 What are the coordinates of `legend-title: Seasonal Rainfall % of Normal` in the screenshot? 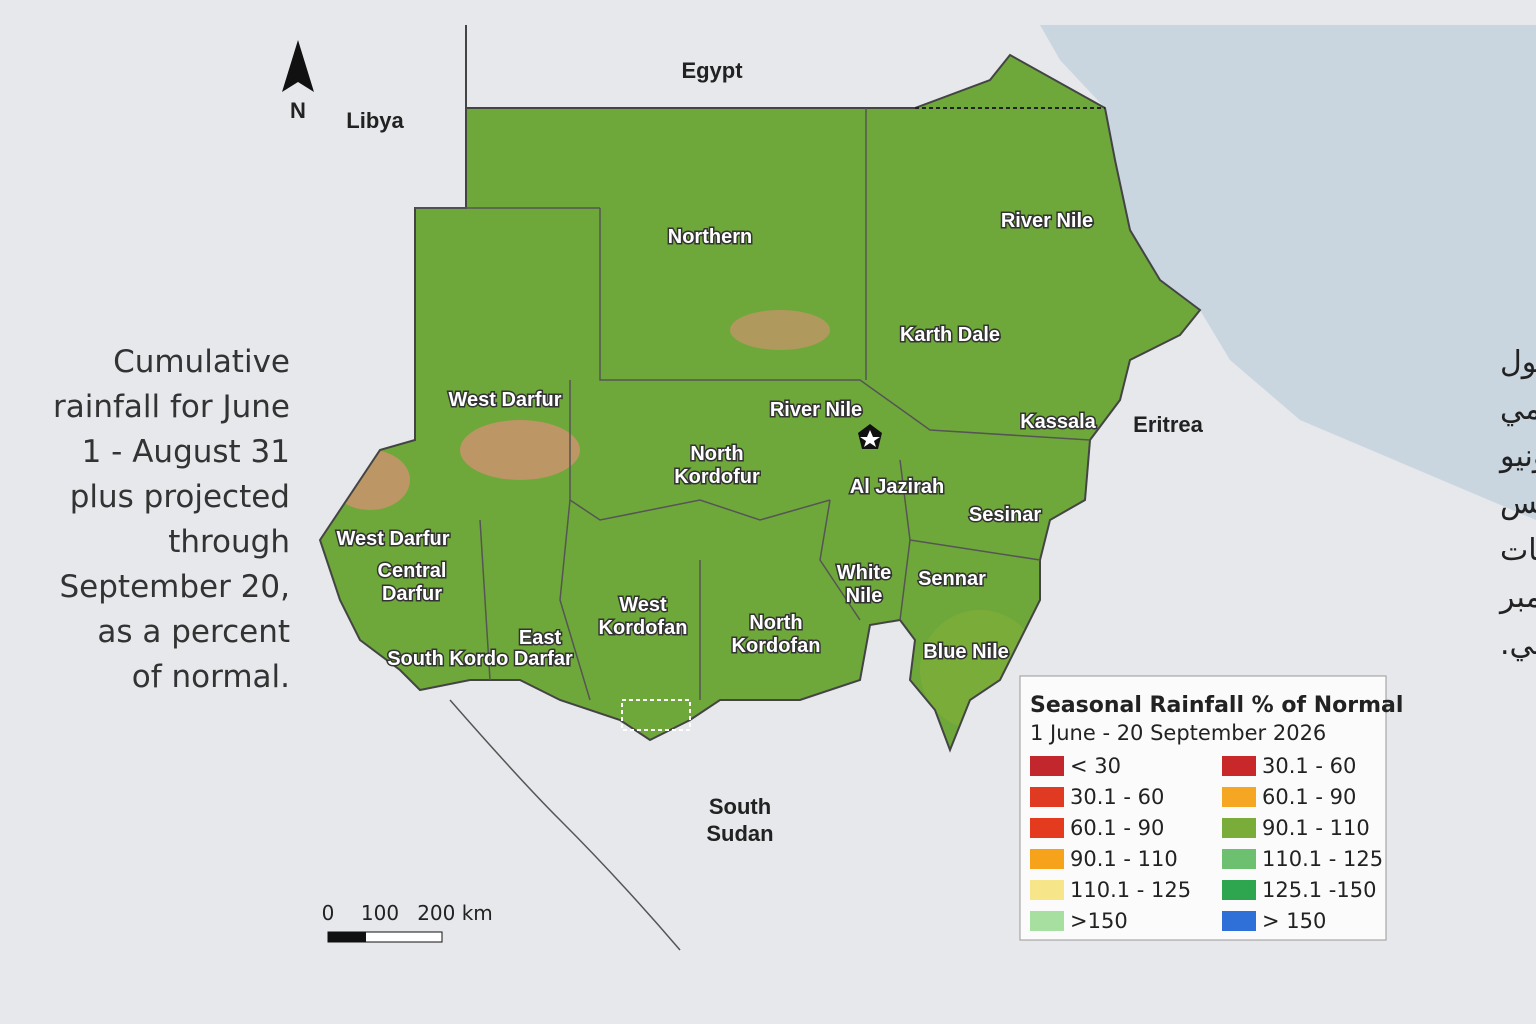 It's located at (1216, 705).